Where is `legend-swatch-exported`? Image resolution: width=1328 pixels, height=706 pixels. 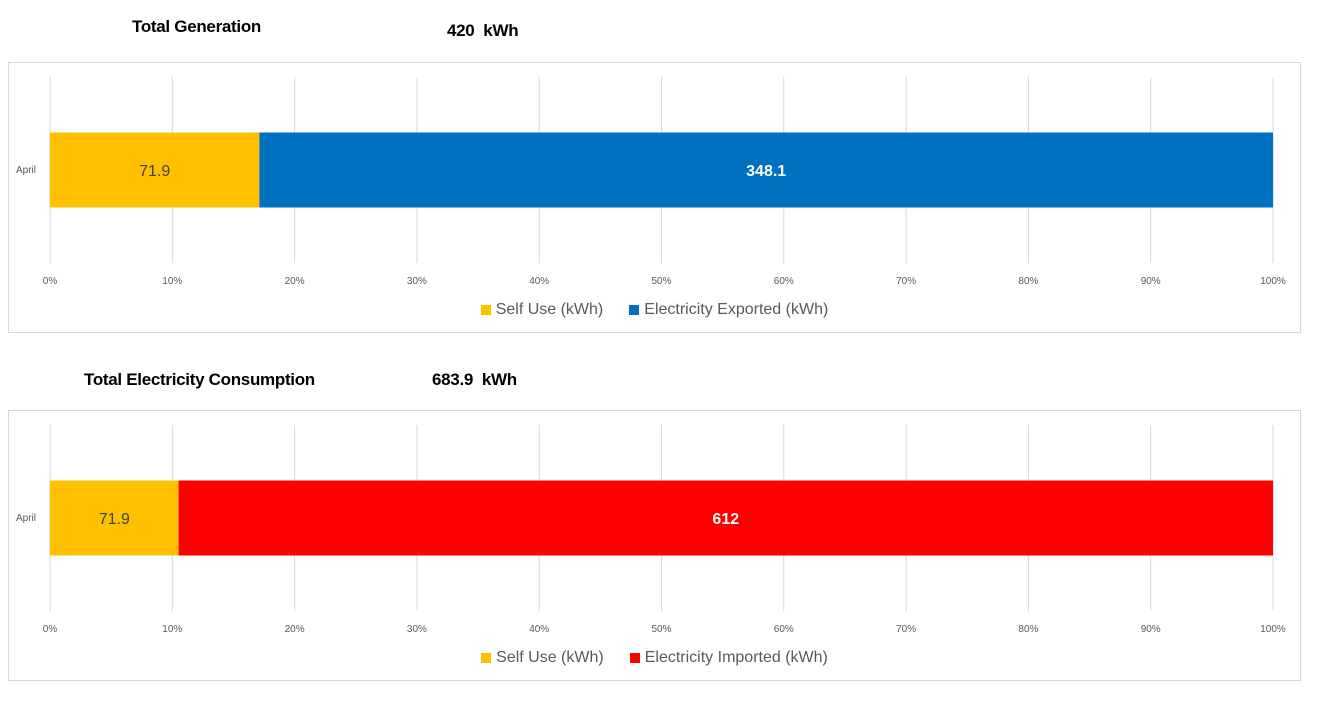 legend-swatch-exported is located at coordinates (634, 310).